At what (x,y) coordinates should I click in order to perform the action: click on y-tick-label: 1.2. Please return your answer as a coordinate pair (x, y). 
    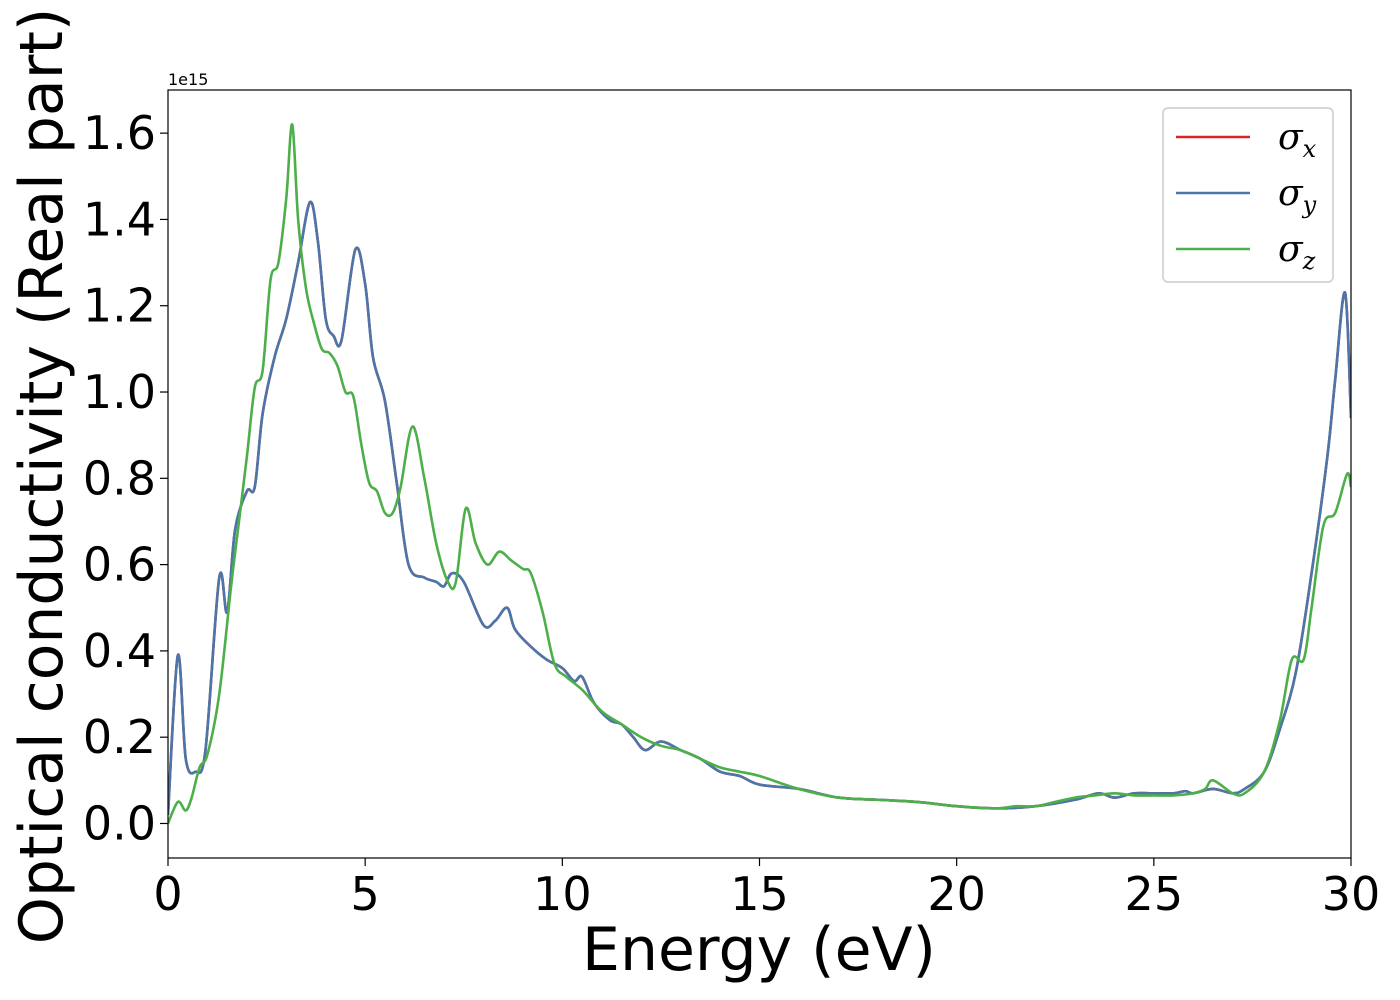
    Looking at the image, I should click on (119, 306).